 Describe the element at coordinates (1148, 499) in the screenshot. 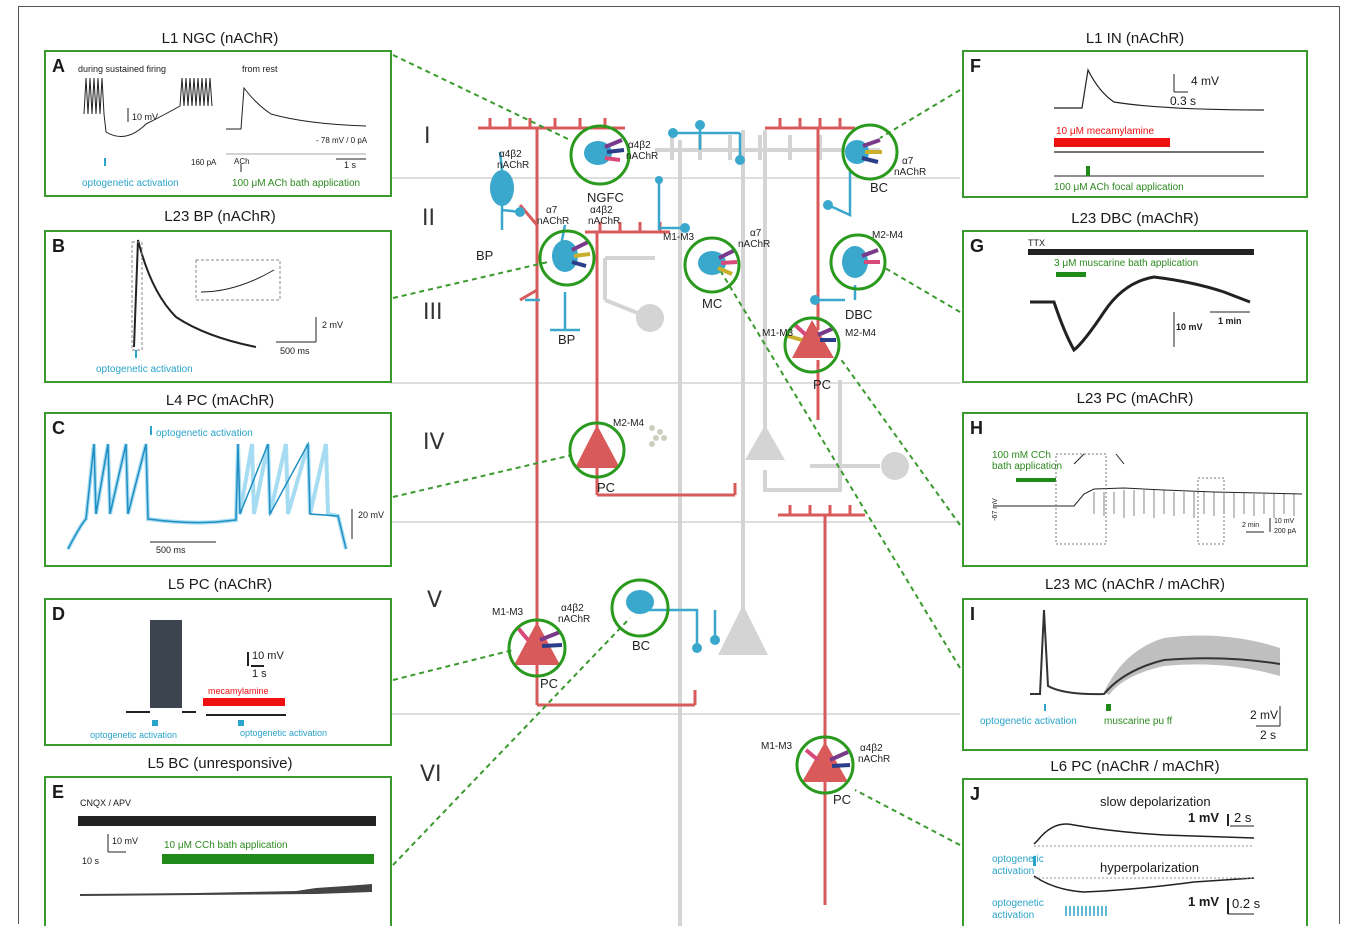

I see `panel-h-trace` at that location.